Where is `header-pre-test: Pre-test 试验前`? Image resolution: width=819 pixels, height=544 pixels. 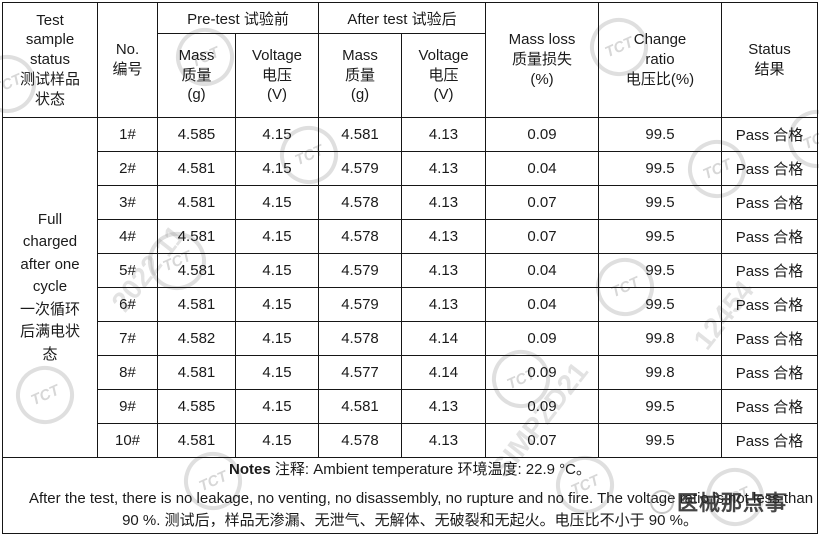 header-pre-test: Pre-test 试验前 is located at coordinates (238, 18).